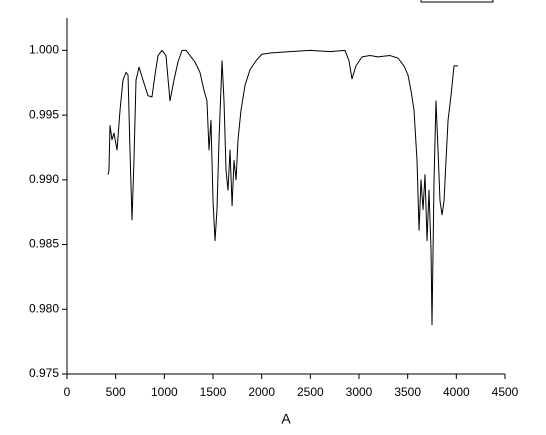 This screenshot has height=435, width=546. What do you see at coordinates (164, 392) in the screenshot?
I see `x-tick-label: 1000` at bounding box center [164, 392].